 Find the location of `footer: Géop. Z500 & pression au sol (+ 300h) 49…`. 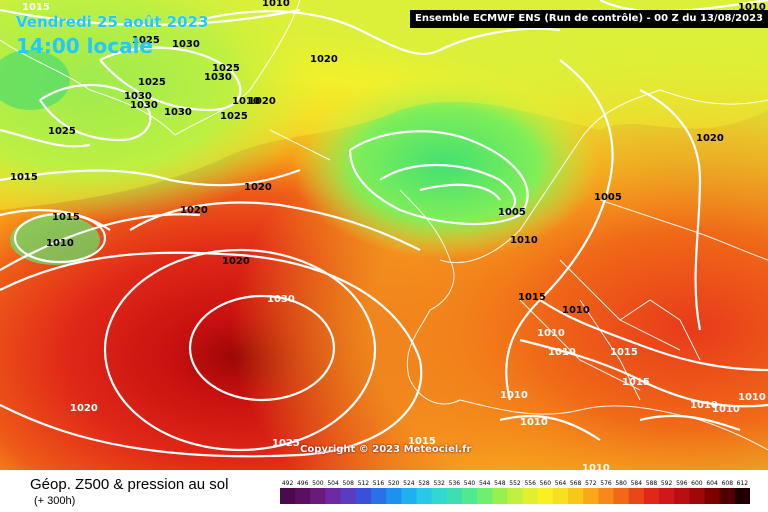

footer: Géop. Z500 & pression au sol (+ 300h) 49… is located at coordinates (384, 491).